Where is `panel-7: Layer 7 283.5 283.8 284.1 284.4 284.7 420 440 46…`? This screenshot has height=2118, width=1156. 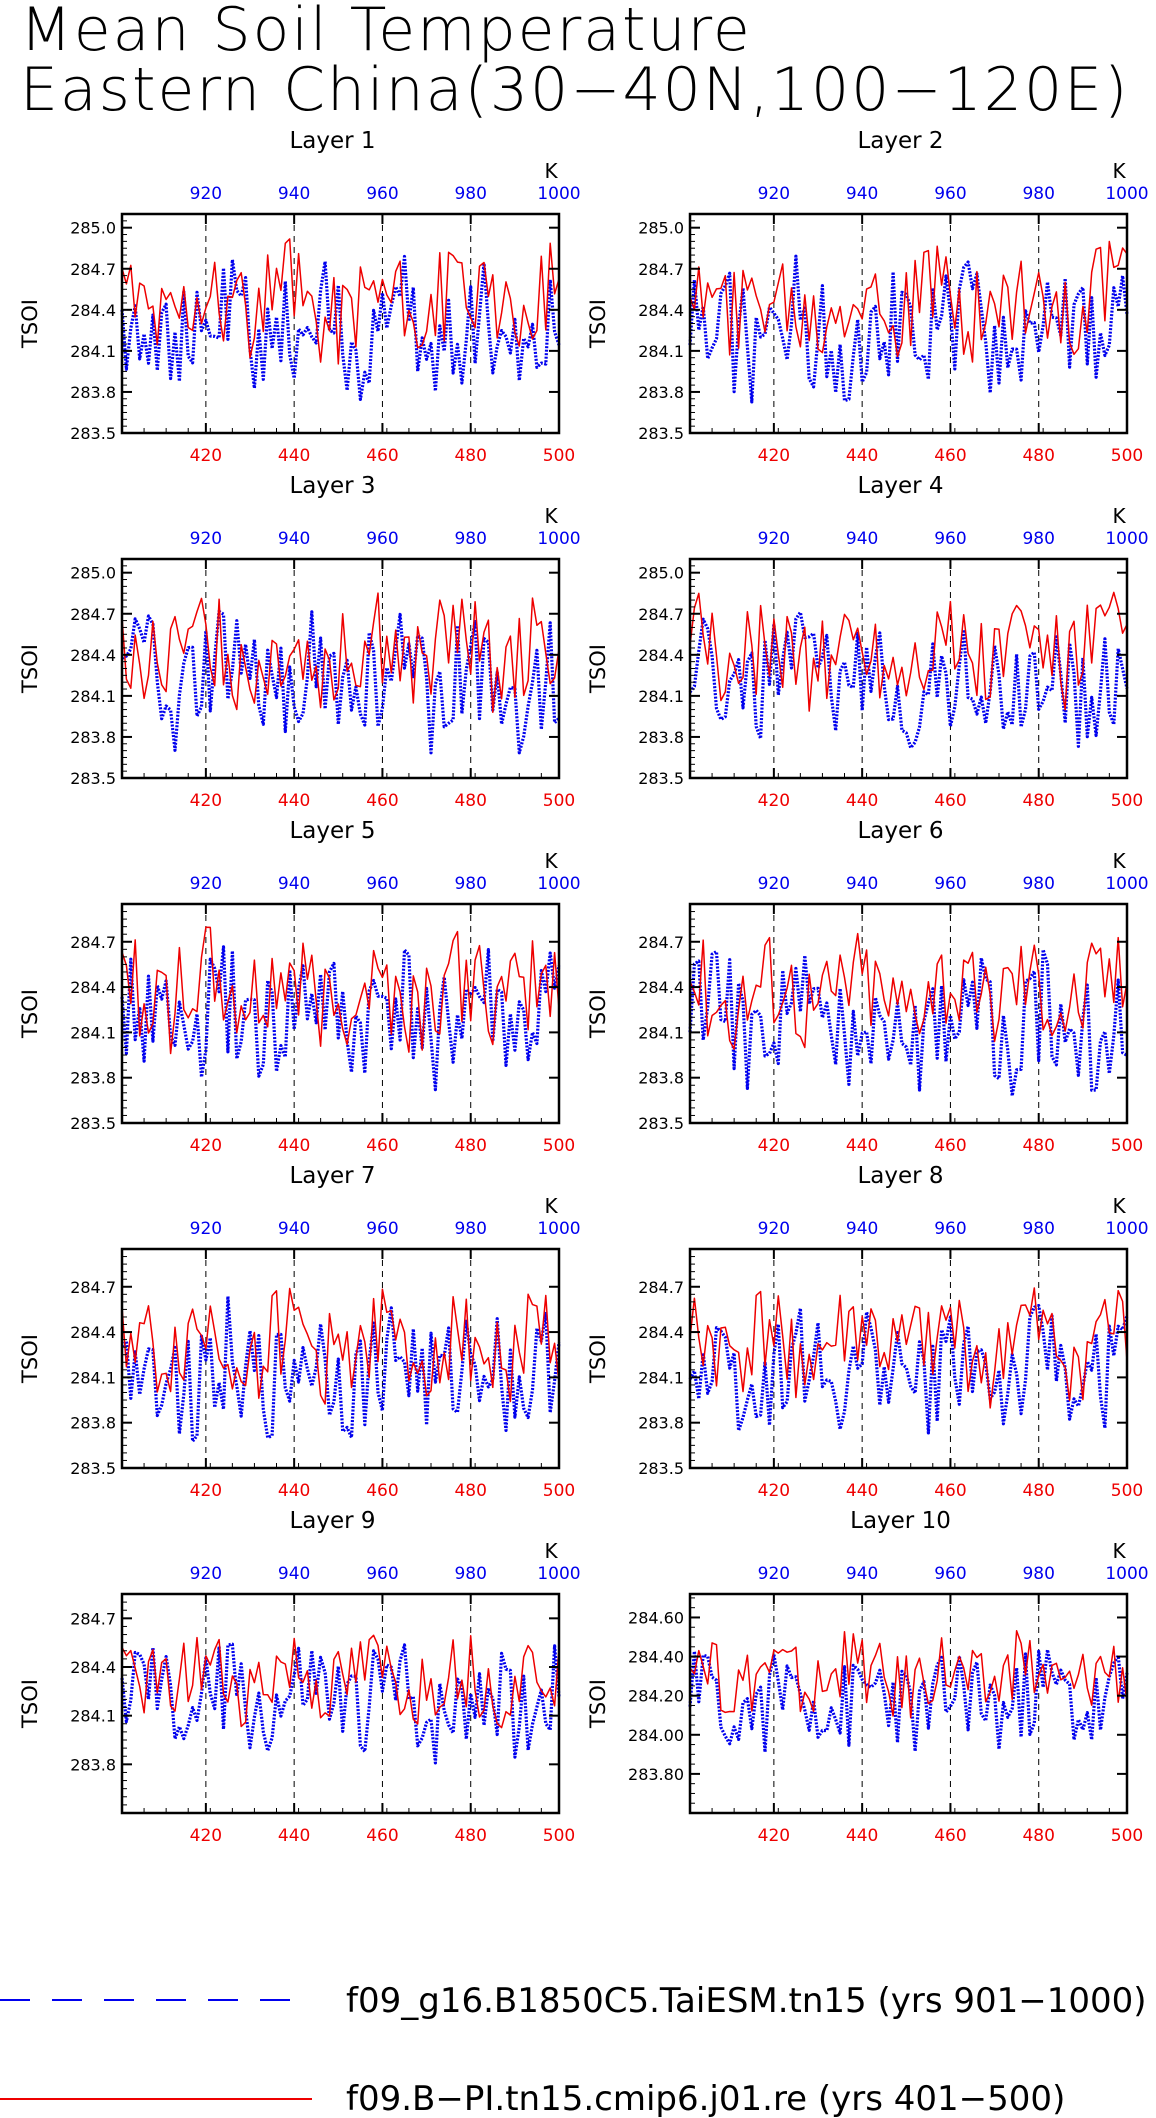 panel-7: Layer 7 283.5 283.8 284.1 284.4 284.7 420 440 46… is located at coordinates (299, 1332).